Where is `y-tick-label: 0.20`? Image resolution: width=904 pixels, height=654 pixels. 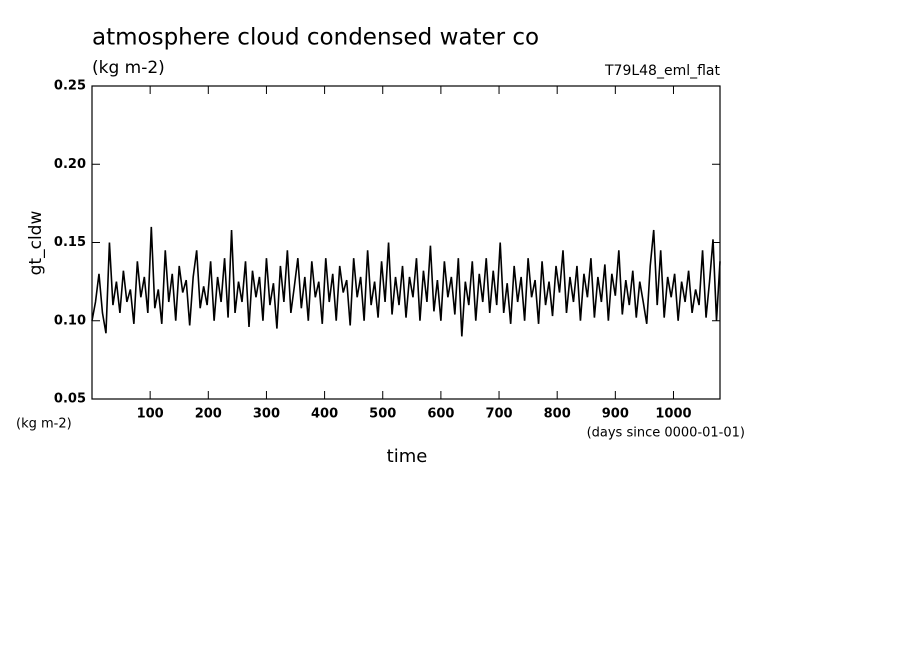 y-tick-label: 0.20 is located at coordinates (70, 164).